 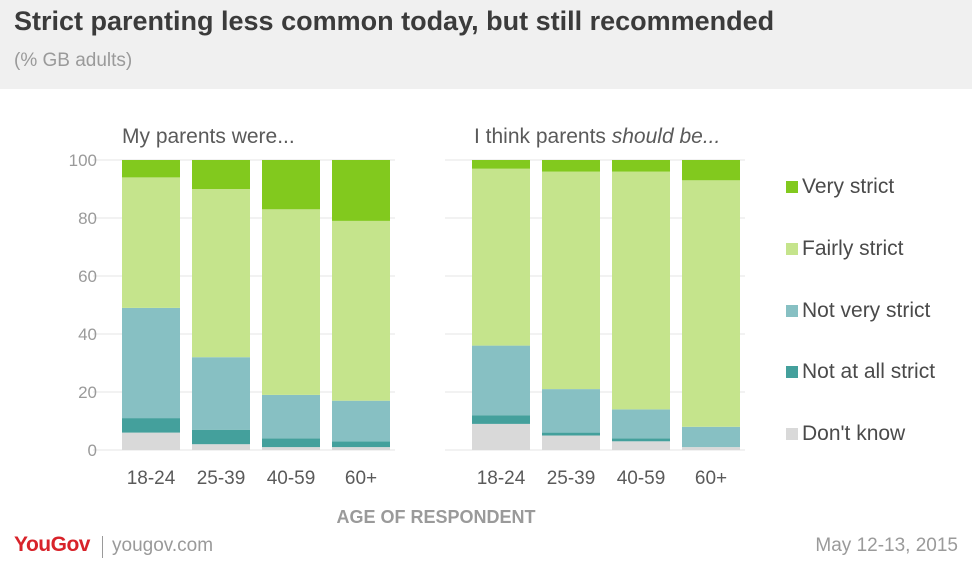 What do you see at coordinates (52, 544) in the screenshot?
I see `yougov-logo: YouGov` at bounding box center [52, 544].